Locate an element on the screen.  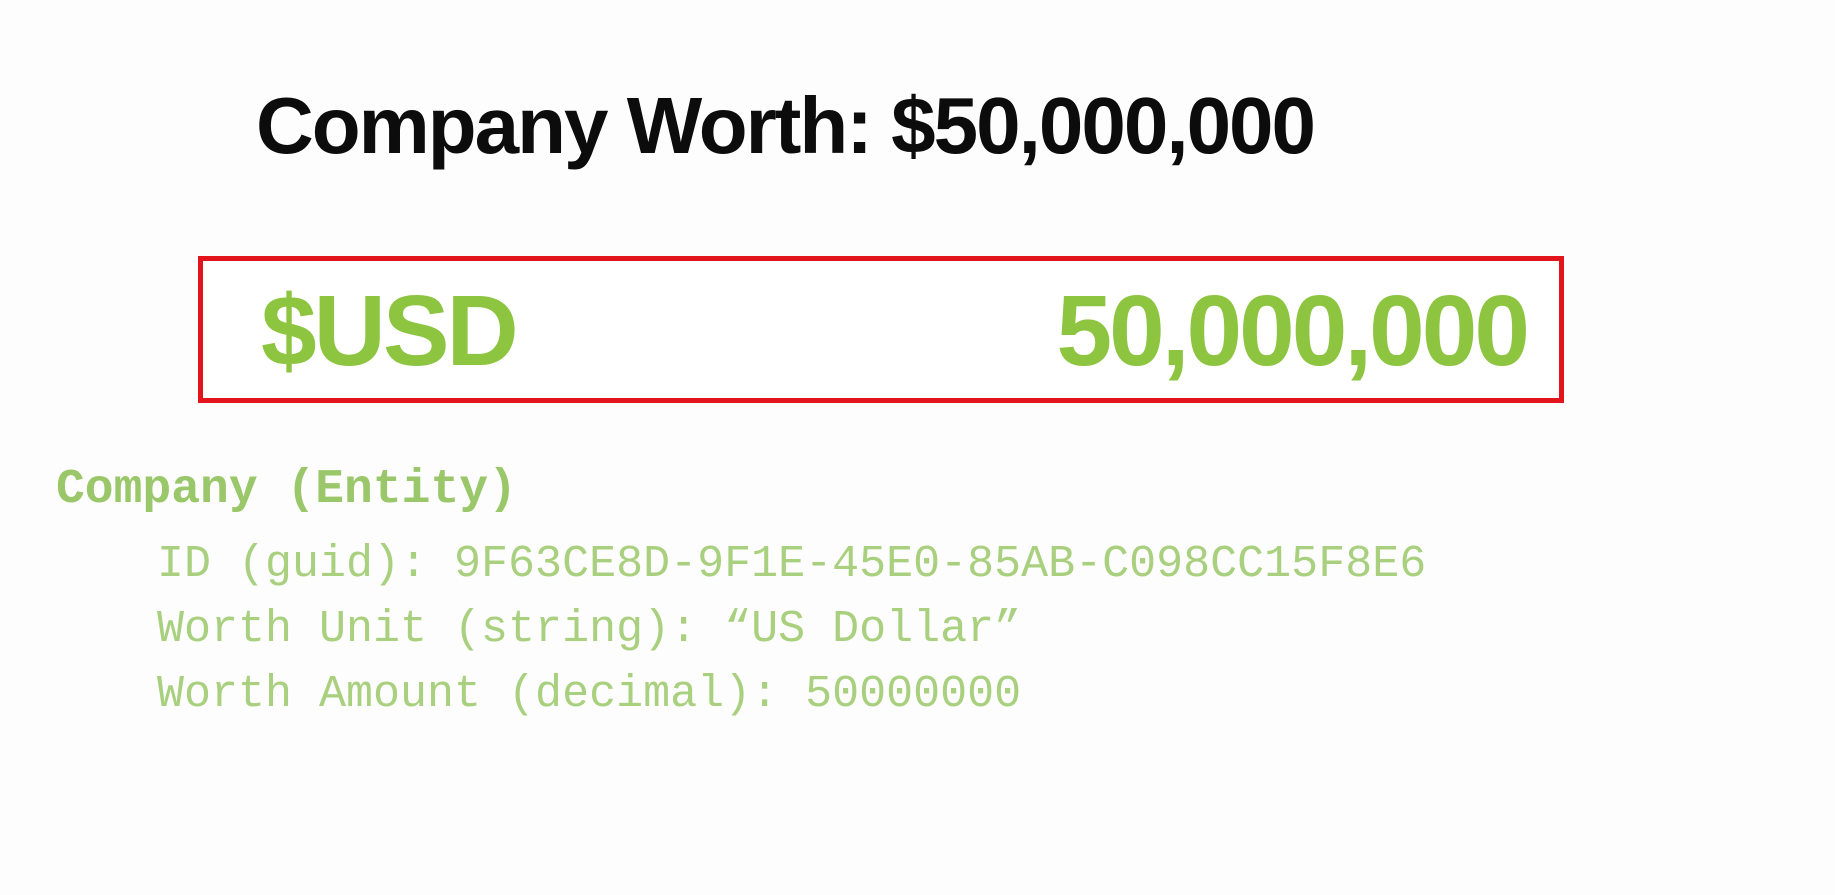
worth-amount-label: 50,000,000 is located at coordinates (1293, 331).